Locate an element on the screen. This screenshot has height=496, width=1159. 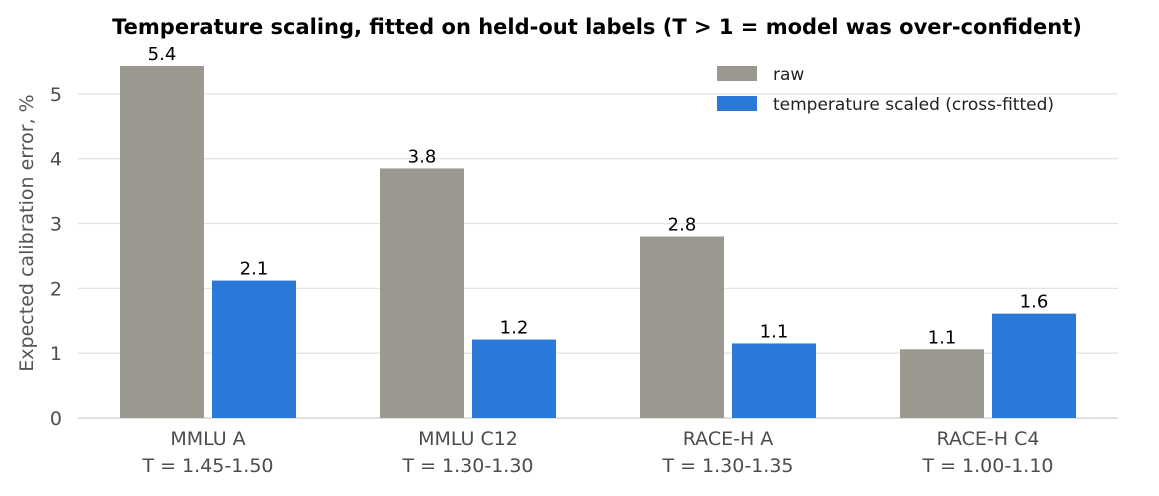
x-tick-label: MMLU C12 is located at coordinates (468, 439).